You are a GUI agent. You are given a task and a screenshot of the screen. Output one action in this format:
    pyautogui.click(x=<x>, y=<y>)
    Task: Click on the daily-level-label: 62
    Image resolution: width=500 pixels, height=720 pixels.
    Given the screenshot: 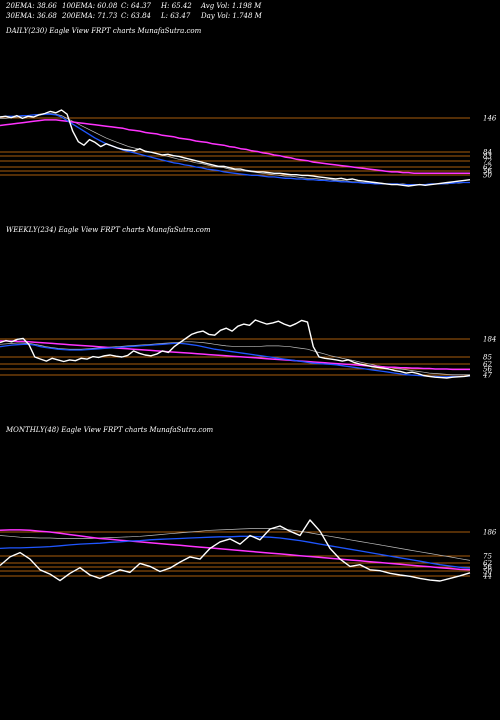 What is the action you would take?
    pyautogui.click(x=487, y=168)
    